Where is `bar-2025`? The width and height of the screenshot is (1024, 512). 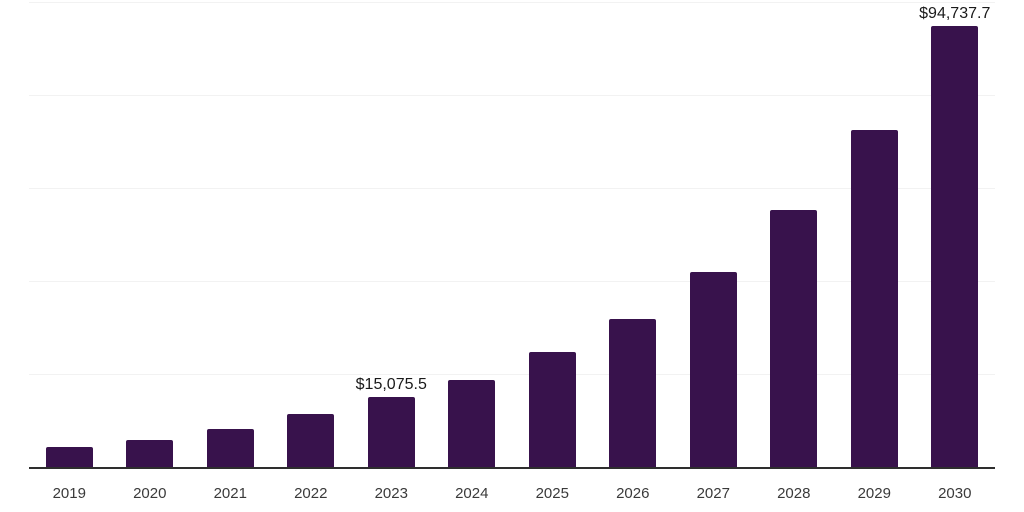 bar-2025 is located at coordinates (552, 410).